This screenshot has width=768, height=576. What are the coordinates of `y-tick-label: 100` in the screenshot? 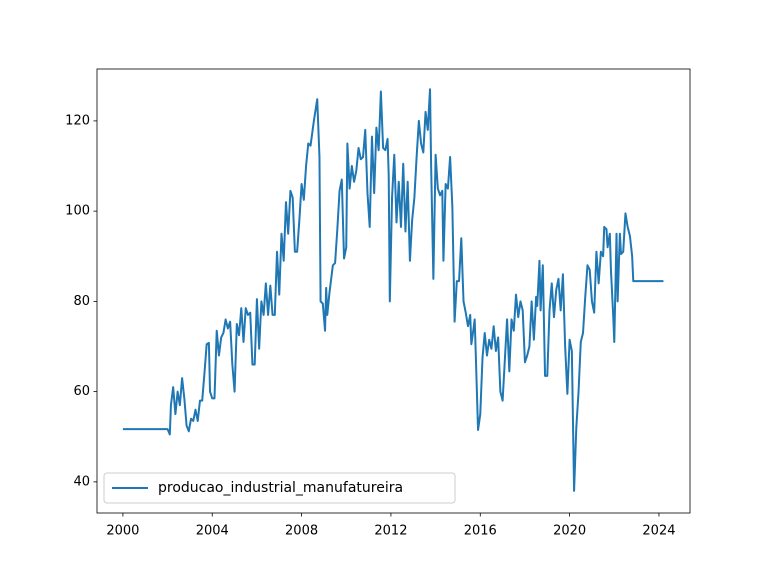 It's located at (77, 211).